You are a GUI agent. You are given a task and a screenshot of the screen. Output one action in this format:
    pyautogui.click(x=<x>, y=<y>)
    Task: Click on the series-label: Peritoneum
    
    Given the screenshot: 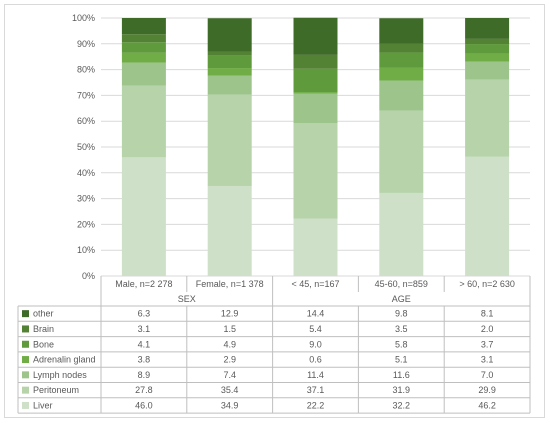 What is the action you would take?
    pyautogui.click(x=56, y=390)
    